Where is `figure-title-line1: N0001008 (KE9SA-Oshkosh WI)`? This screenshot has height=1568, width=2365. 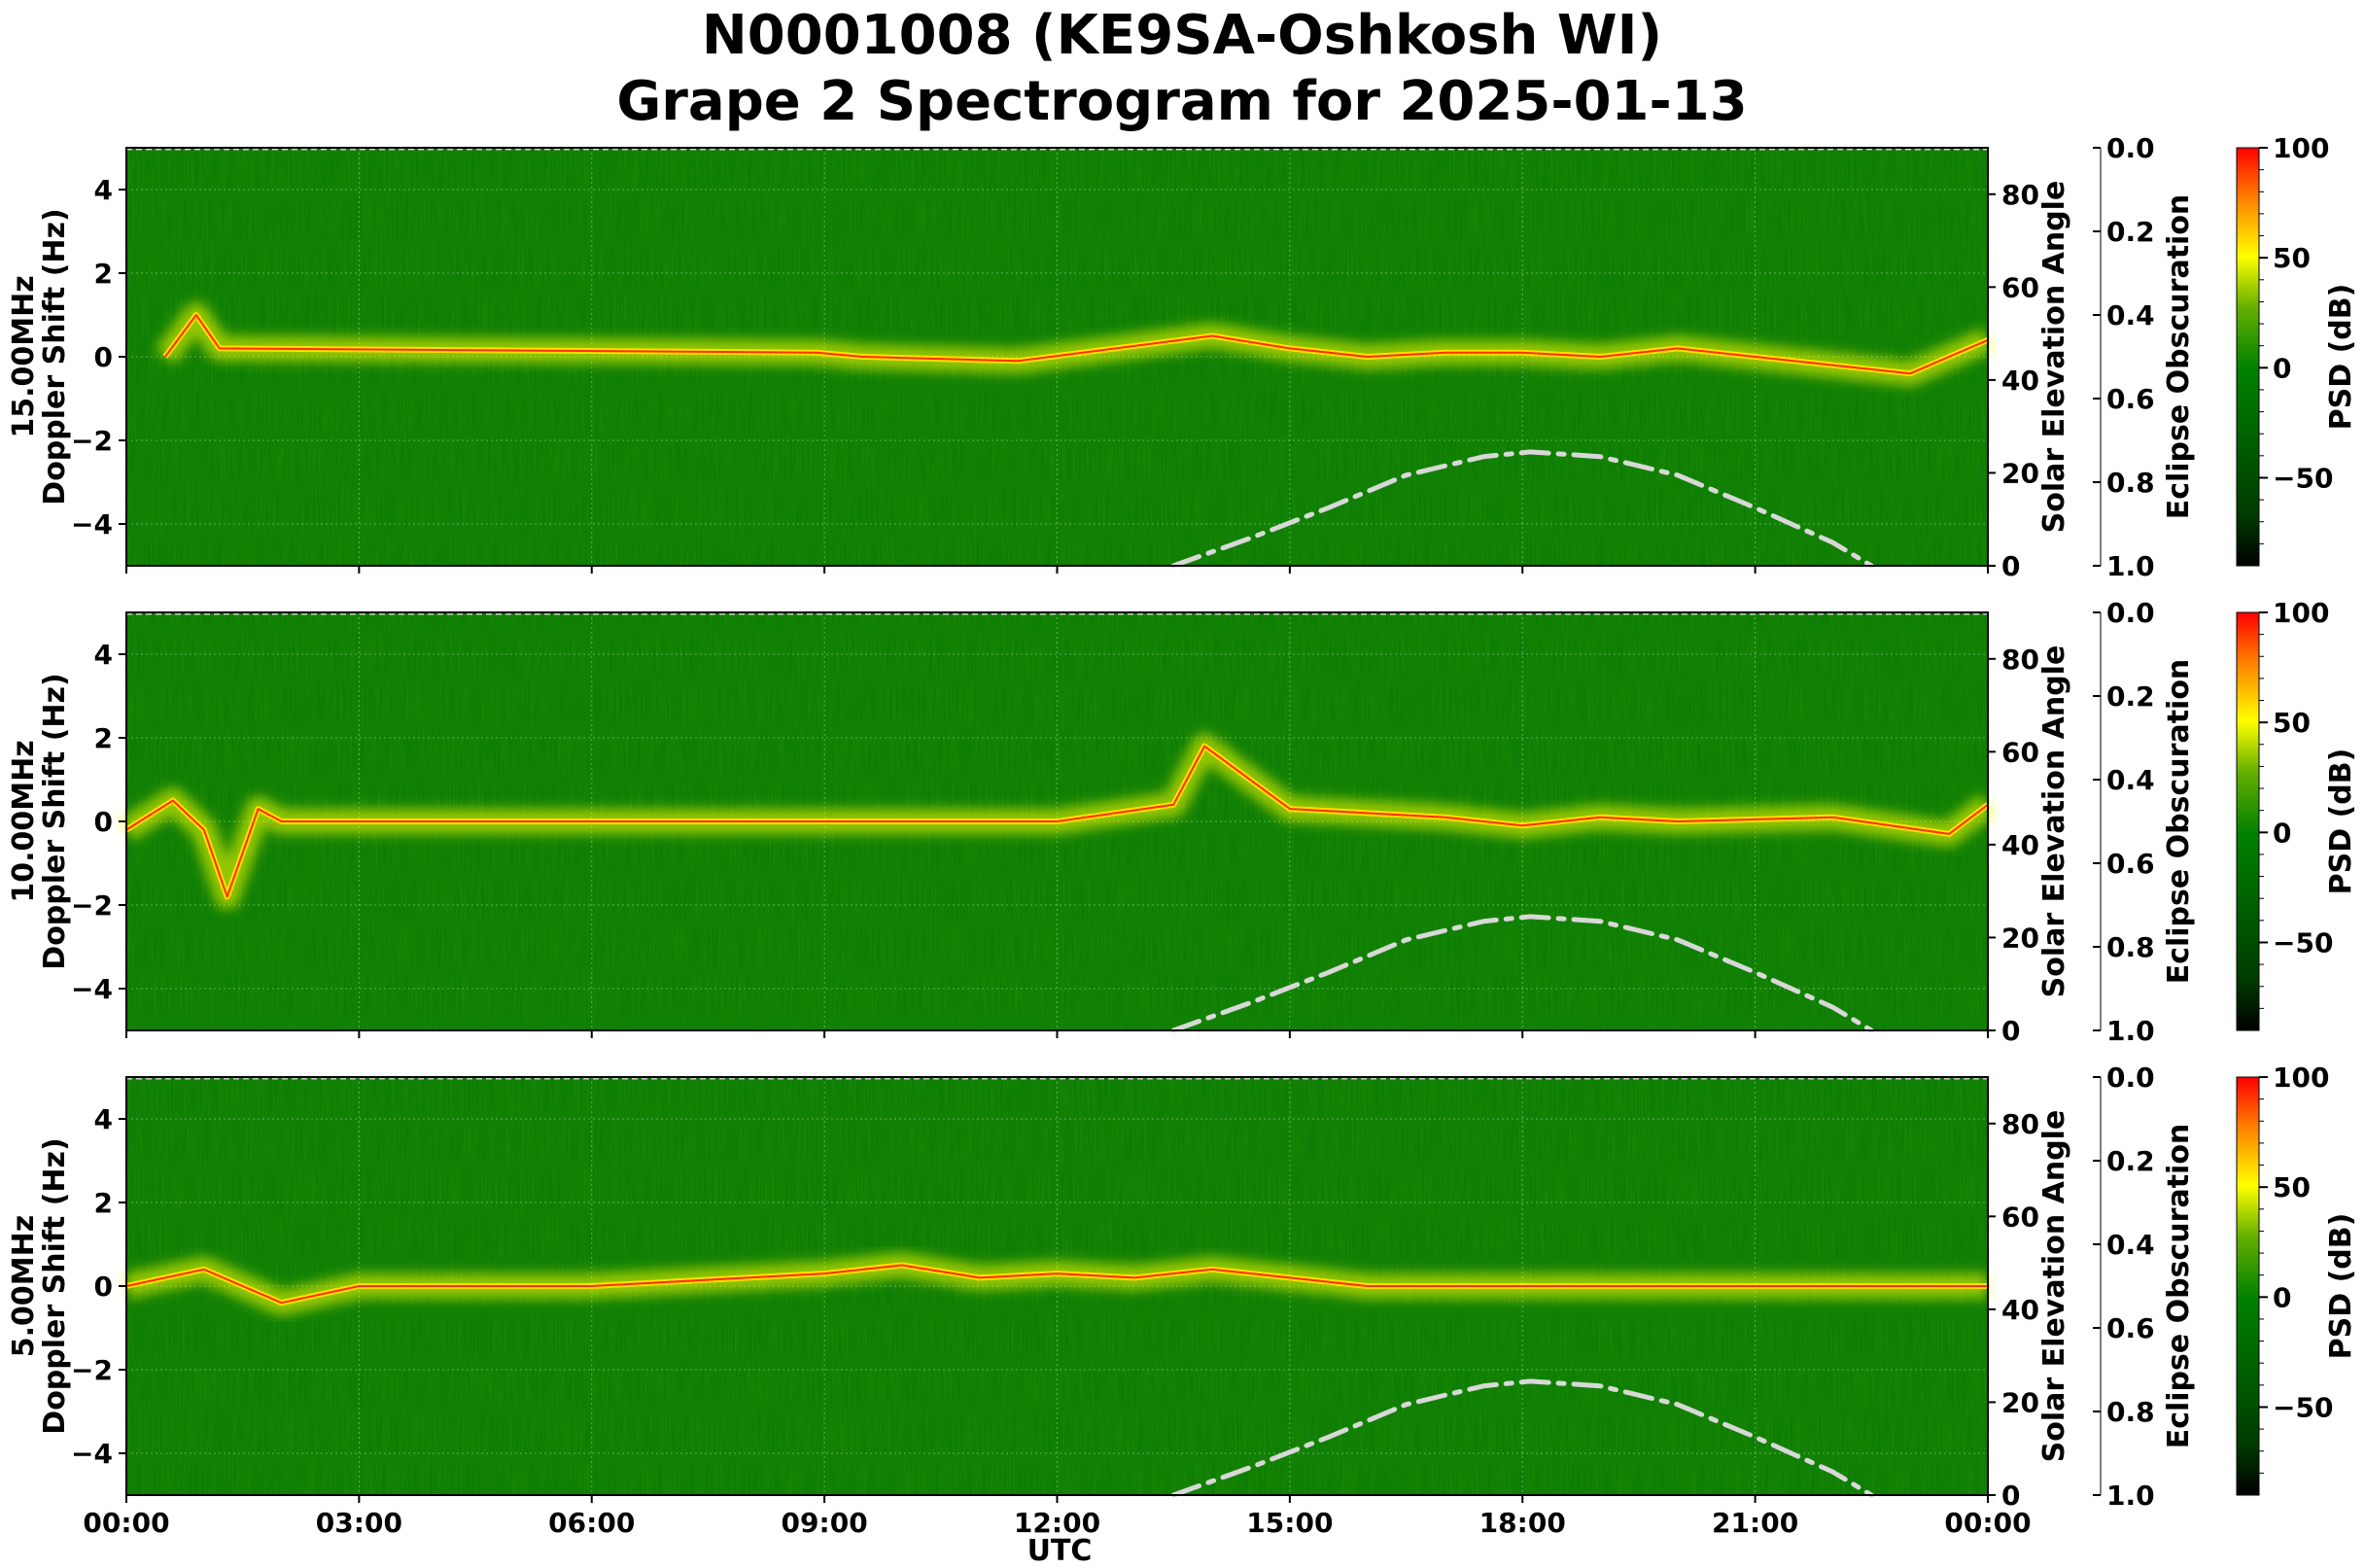
figure-title-line1: N0001008 (KE9SA-Oshkosh WI) is located at coordinates (1182, 35).